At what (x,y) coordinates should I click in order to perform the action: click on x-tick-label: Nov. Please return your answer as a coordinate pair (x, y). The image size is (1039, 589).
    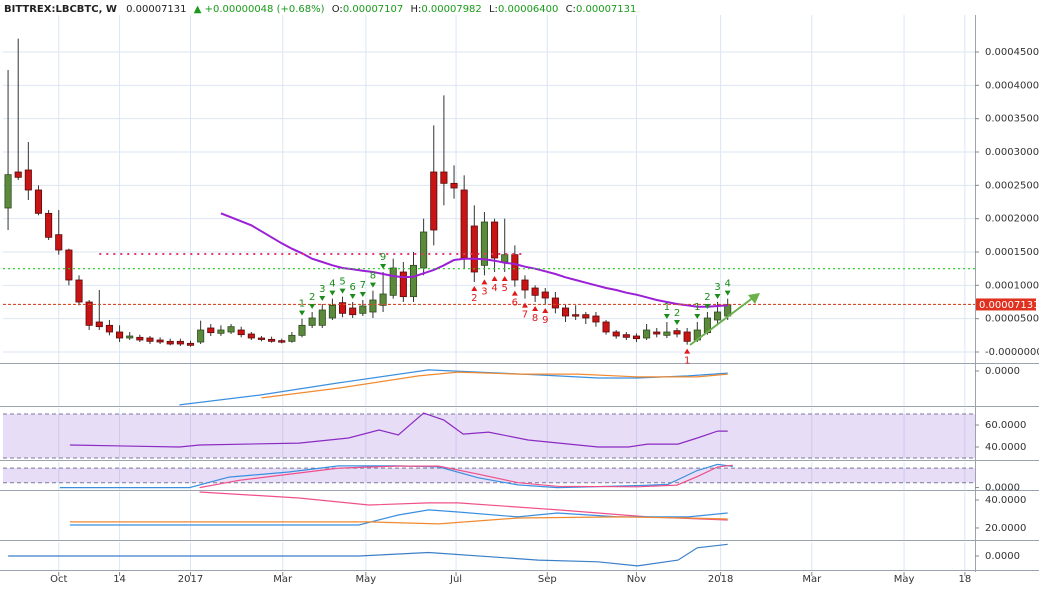
    Looking at the image, I should click on (637, 579).